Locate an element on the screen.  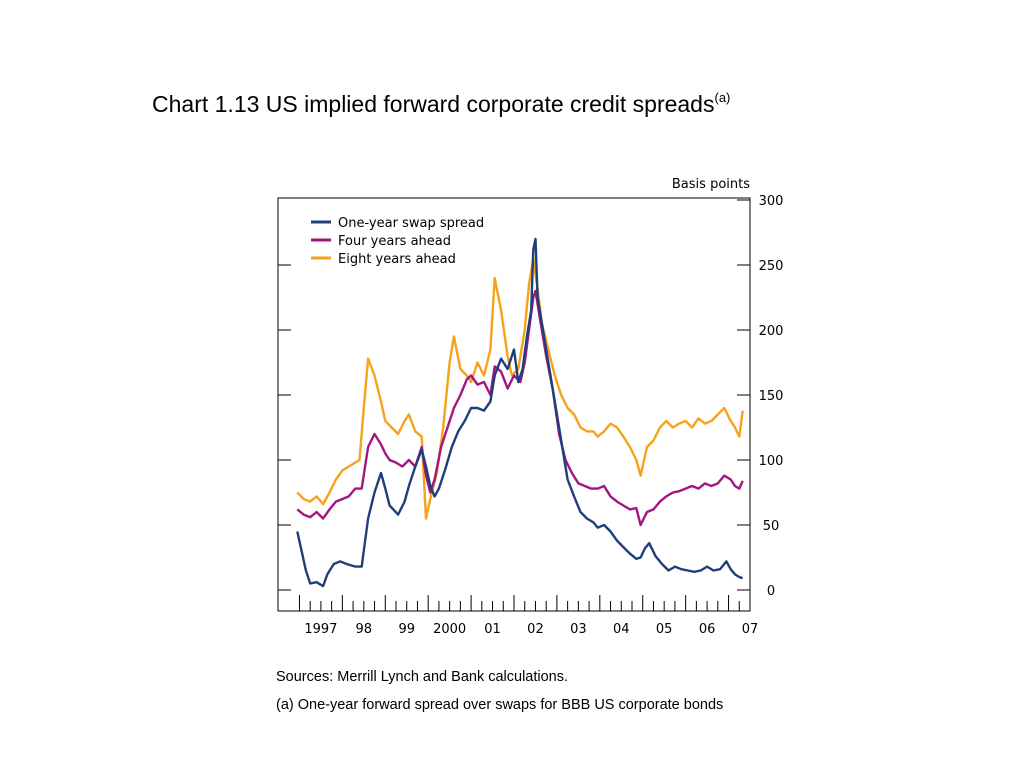
x-tick-label: 98 is located at coordinates (364, 629).